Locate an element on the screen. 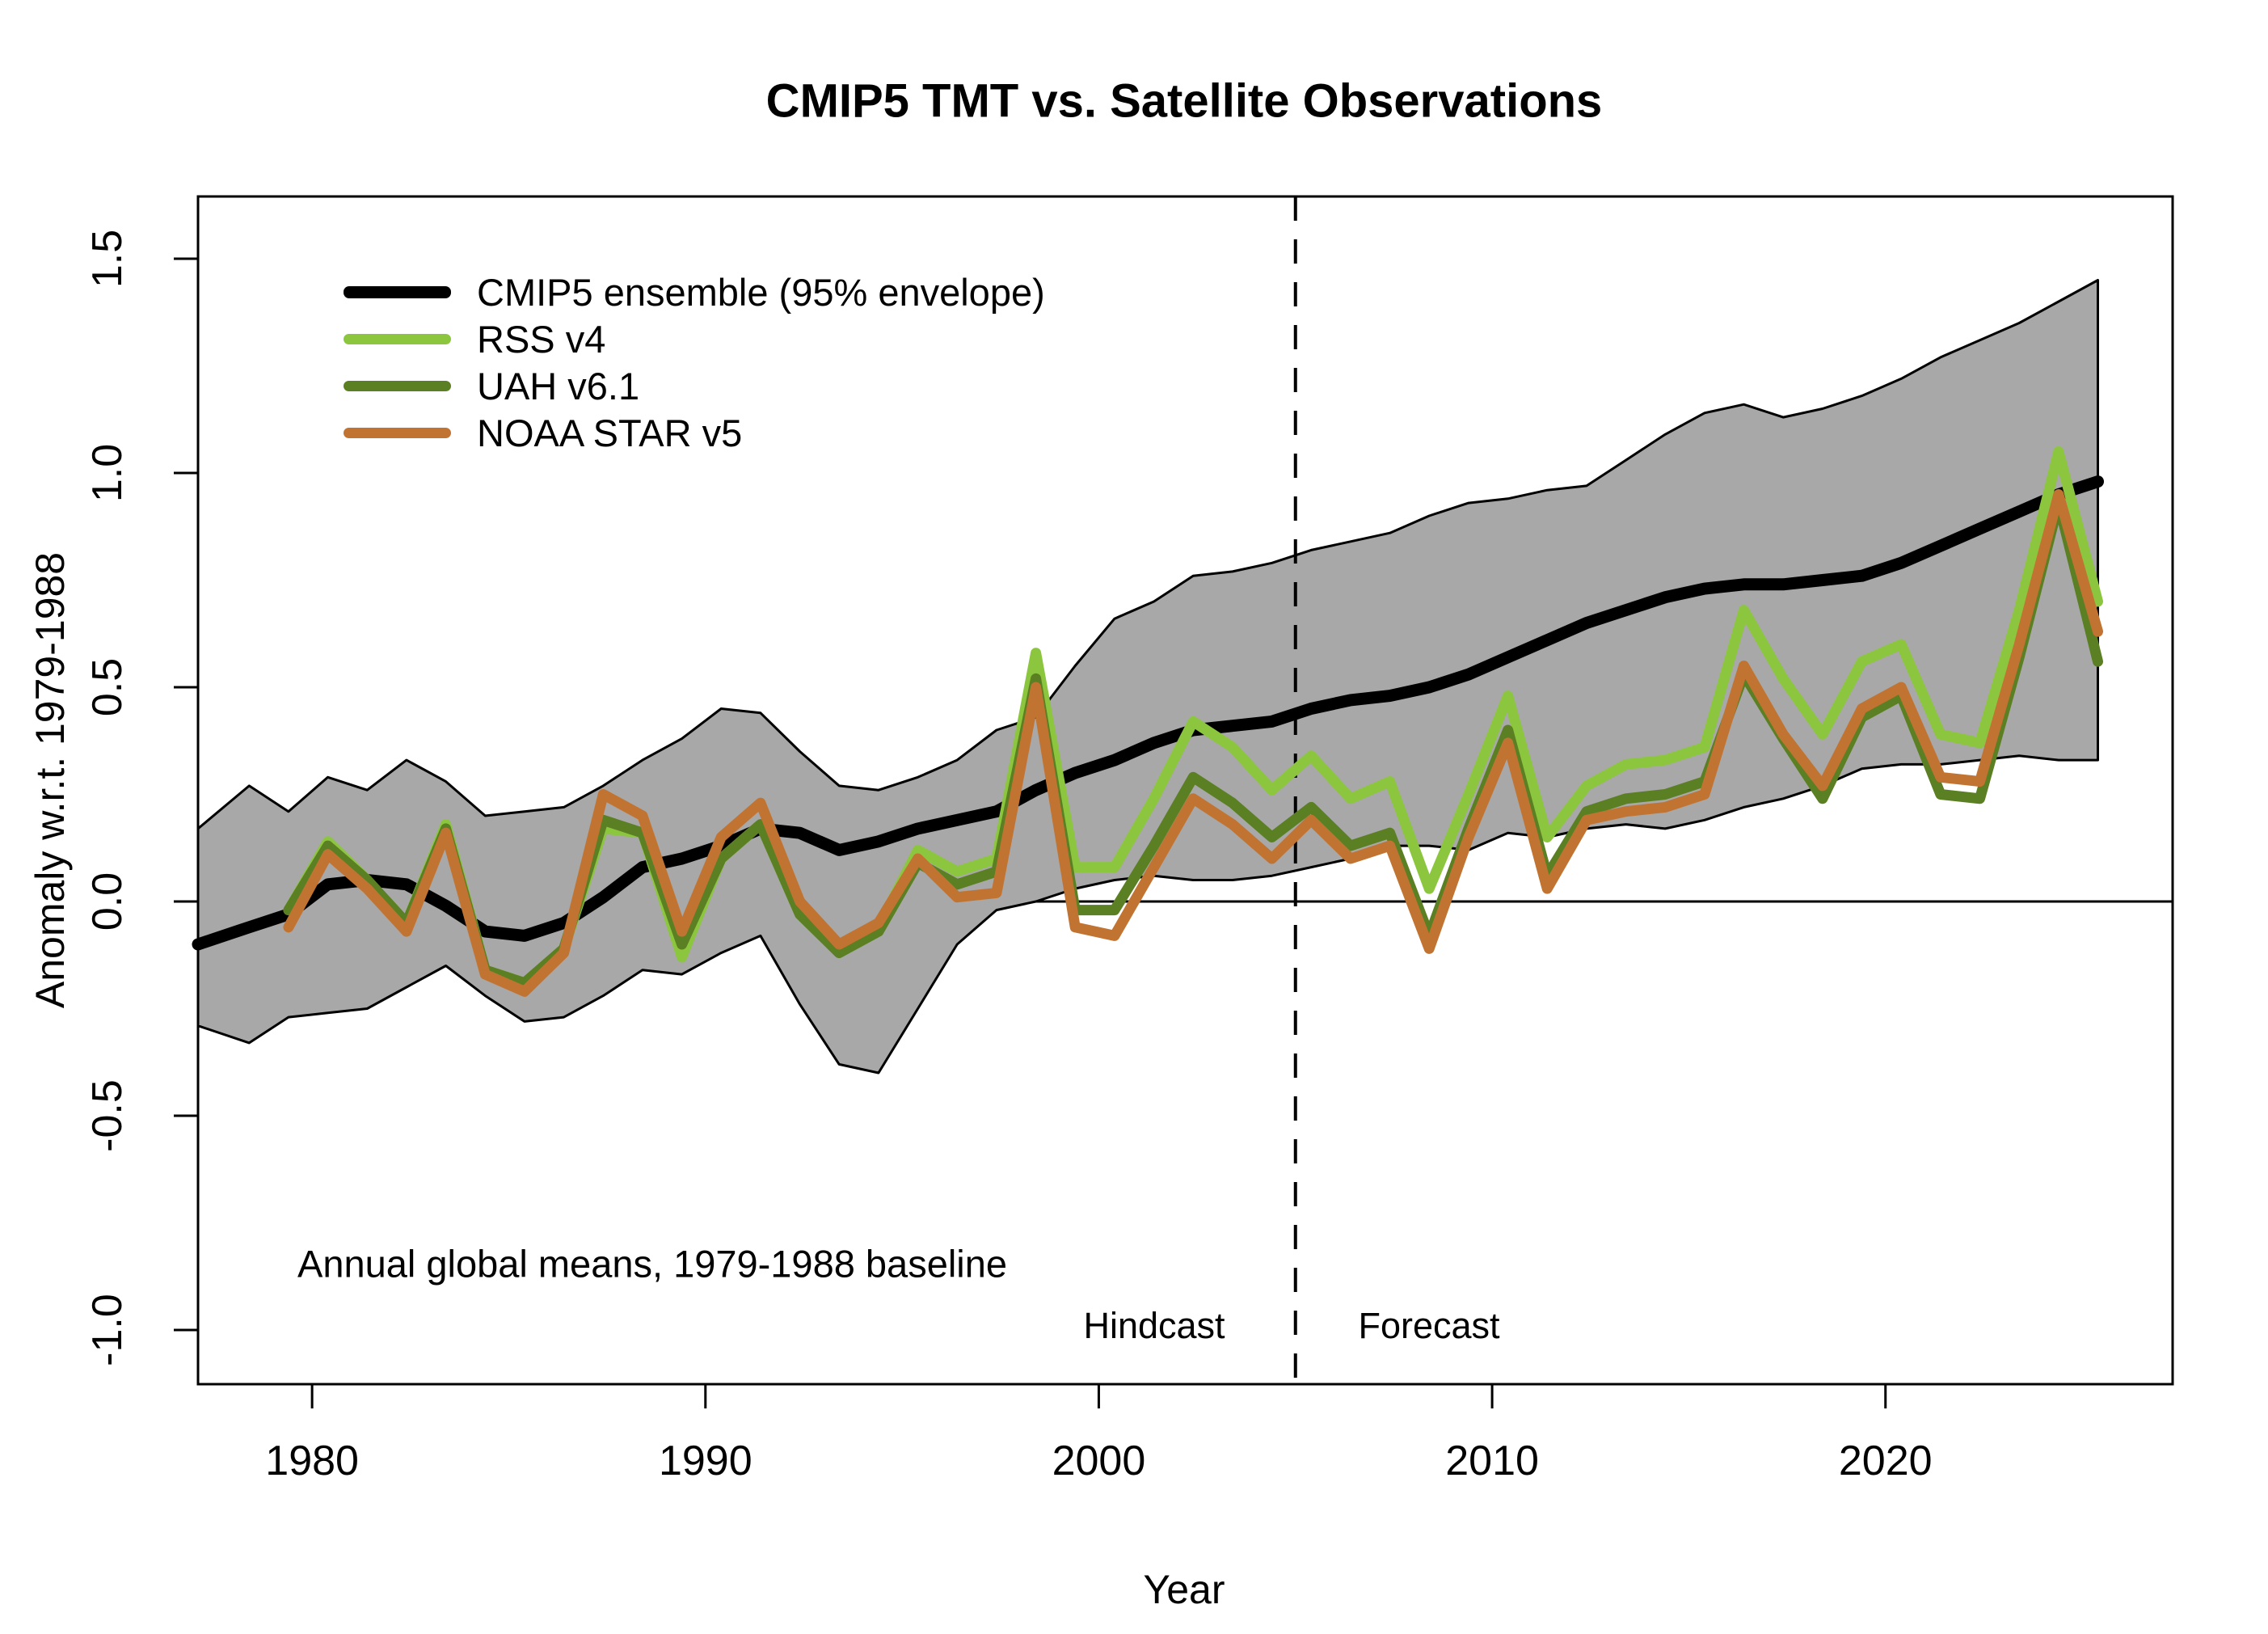 This screenshot has height=1634, width=2268. forecast-label: Forecast is located at coordinates (1429, 1325).